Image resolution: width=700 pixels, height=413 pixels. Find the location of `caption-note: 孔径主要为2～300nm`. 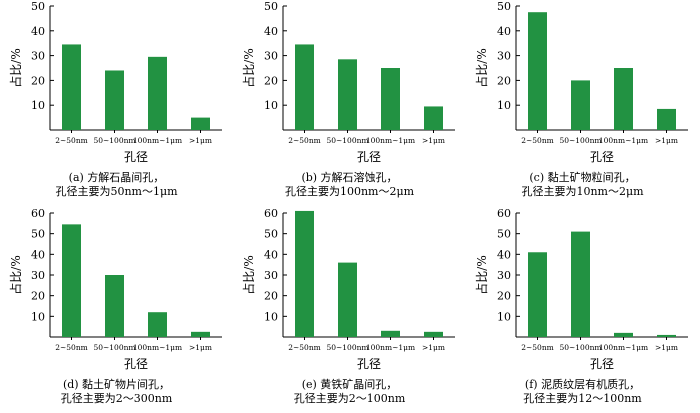

caption-note: 孔径主要为2～300nm is located at coordinates (116, 398).